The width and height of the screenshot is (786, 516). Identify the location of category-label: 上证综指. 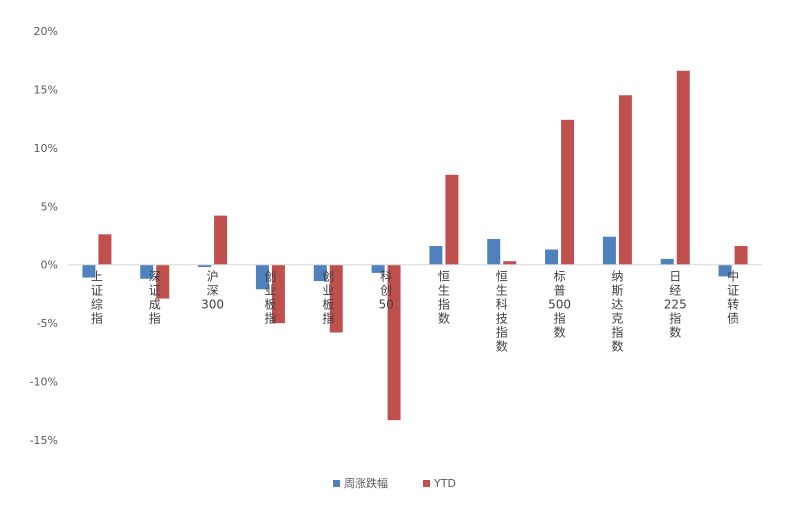
(97, 298).